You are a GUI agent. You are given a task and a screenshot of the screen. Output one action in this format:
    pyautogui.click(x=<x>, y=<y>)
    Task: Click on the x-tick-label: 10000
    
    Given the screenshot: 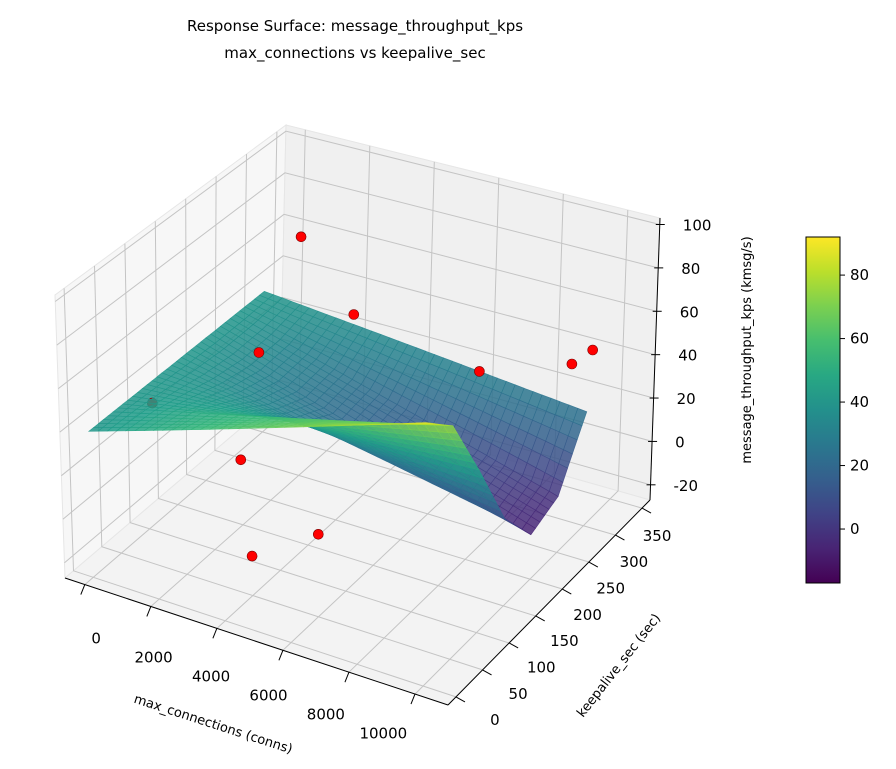 What is the action you would take?
    pyautogui.click(x=383, y=734)
    